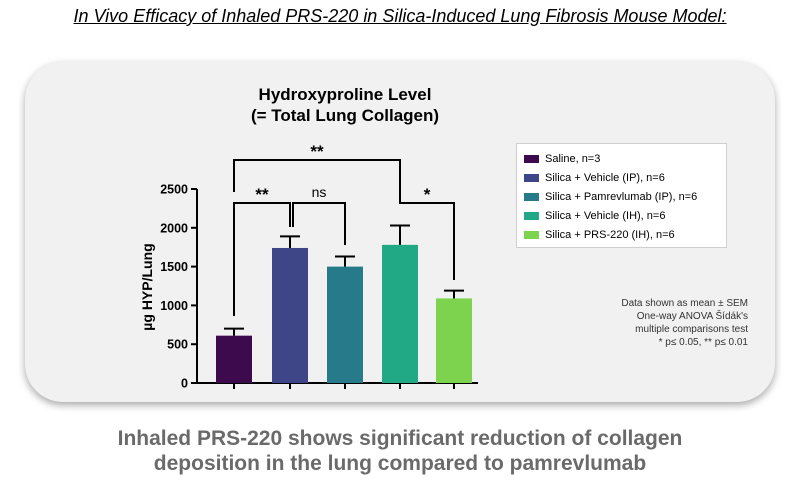  Describe the element at coordinates (610, 235) in the screenshot. I see `legend-label-prs220-ih: Silica + PRS-220 (IH), n=6` at that location.